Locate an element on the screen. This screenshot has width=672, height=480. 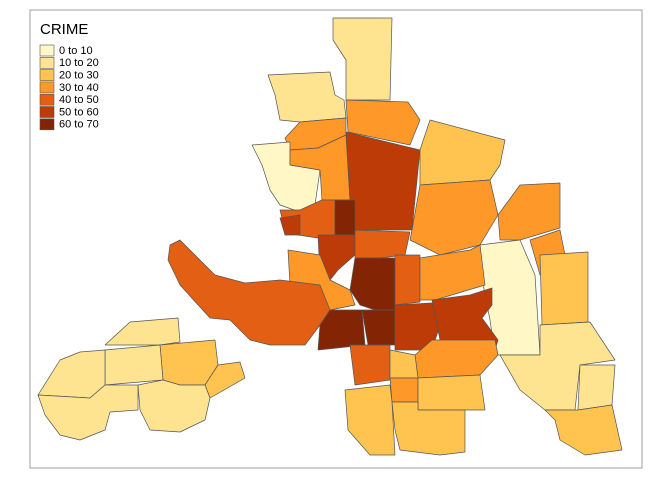
legend-label: 30 to 40 is located at coordinates (79, 88).